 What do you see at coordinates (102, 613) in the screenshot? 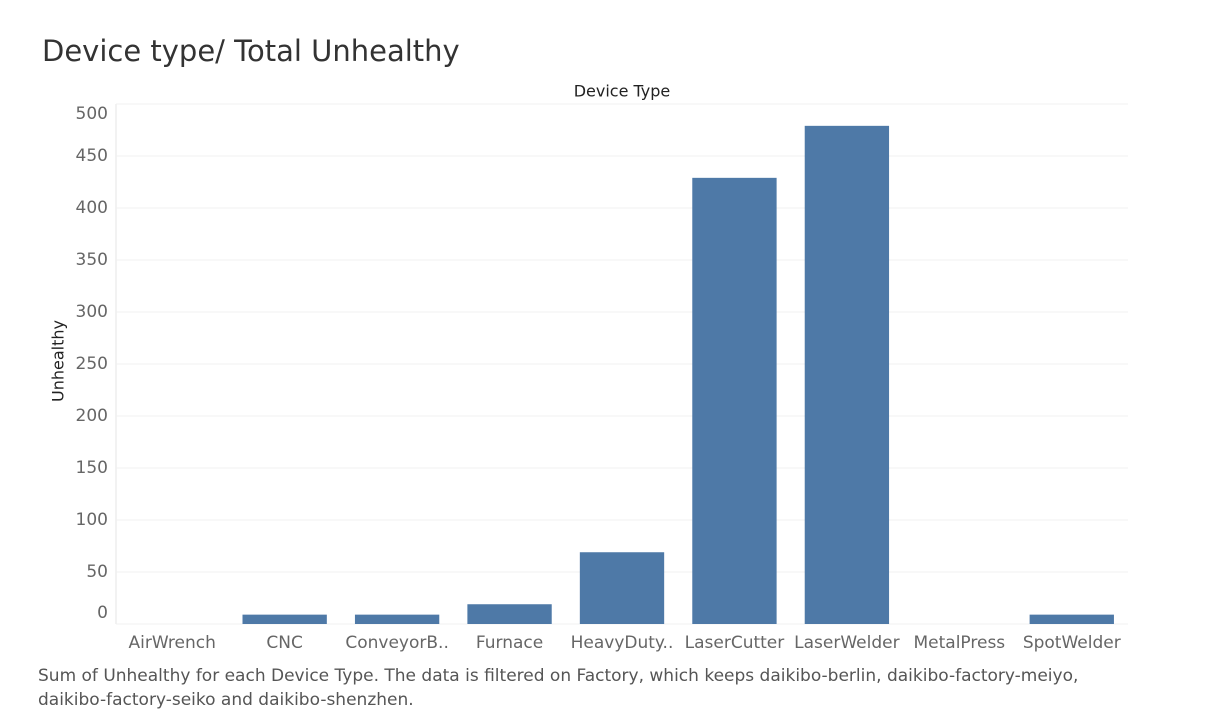
I see `y-tick-label: 0` at bounding box center [102, 613].